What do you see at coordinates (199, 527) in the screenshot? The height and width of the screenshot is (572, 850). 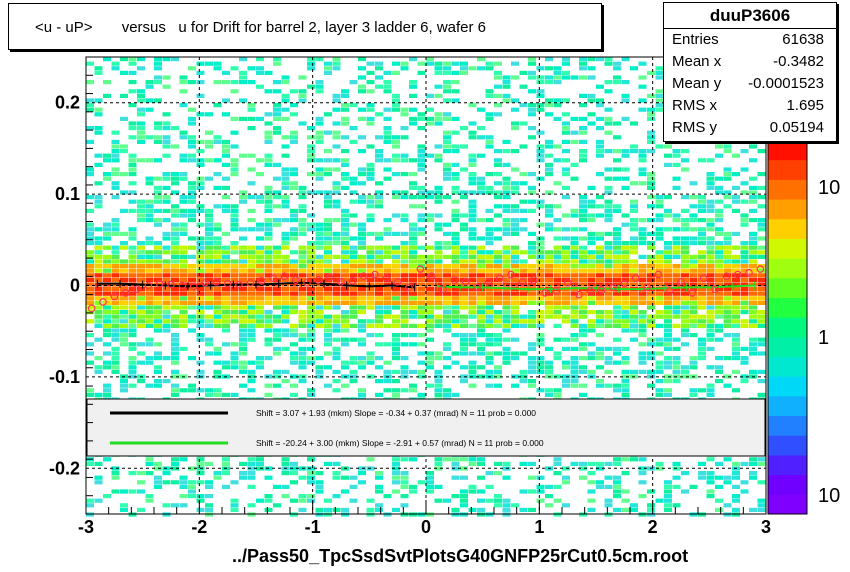 I see `x-tick-label: -2` at bounding box center [199, 527].